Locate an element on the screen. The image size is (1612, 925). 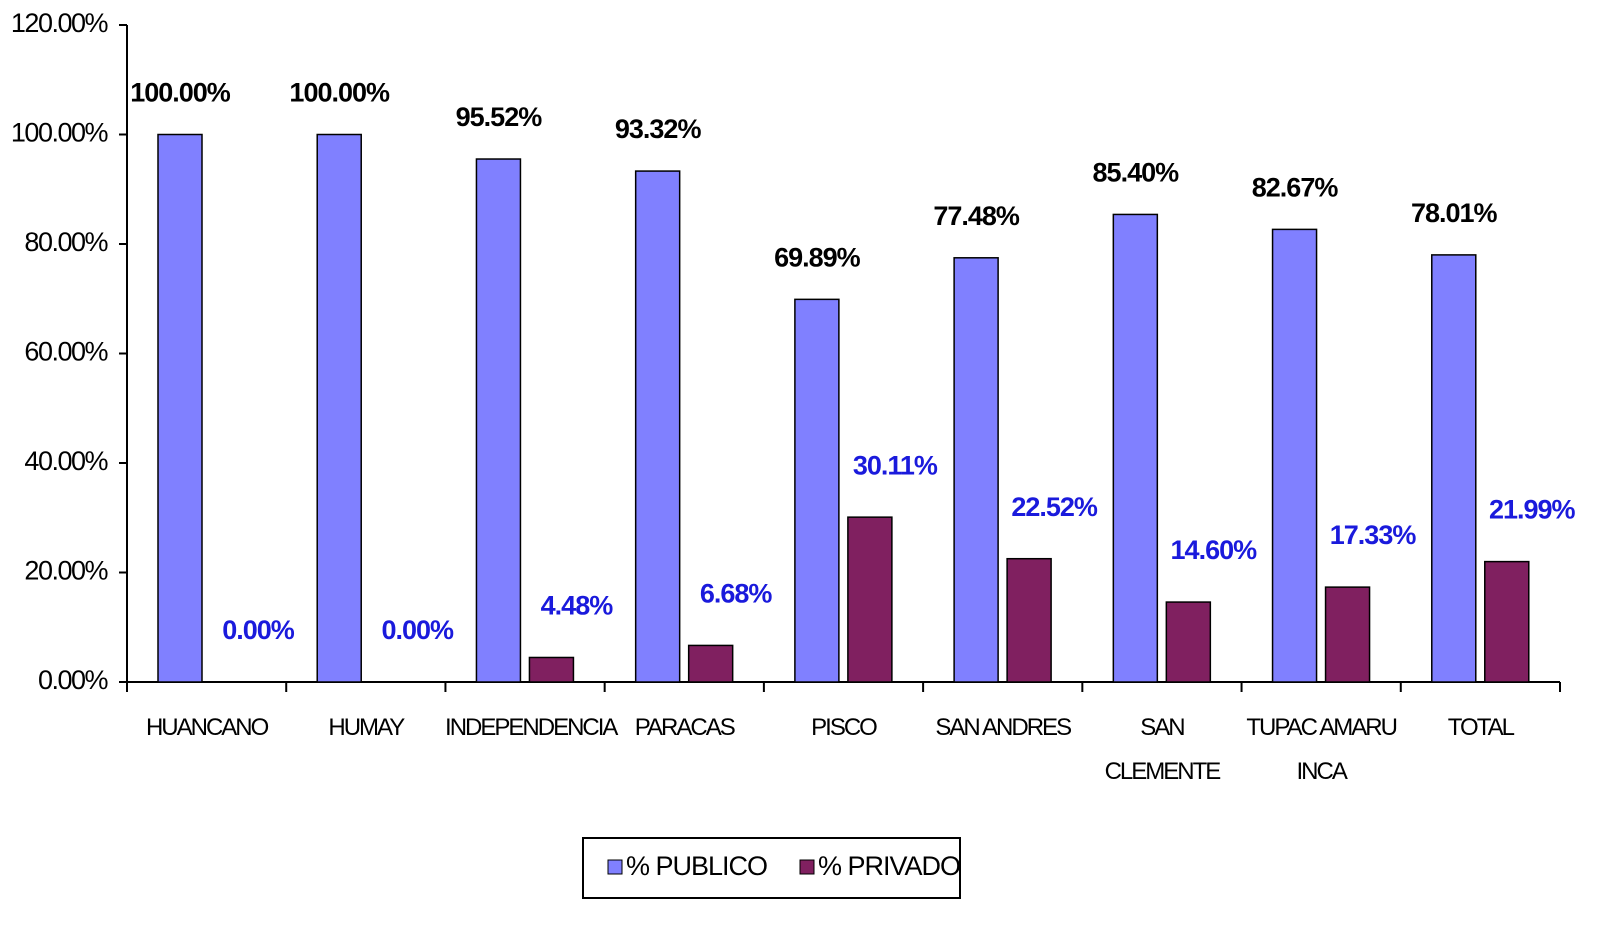
value-label: 21.99% is located at coordinates (1532, 510).